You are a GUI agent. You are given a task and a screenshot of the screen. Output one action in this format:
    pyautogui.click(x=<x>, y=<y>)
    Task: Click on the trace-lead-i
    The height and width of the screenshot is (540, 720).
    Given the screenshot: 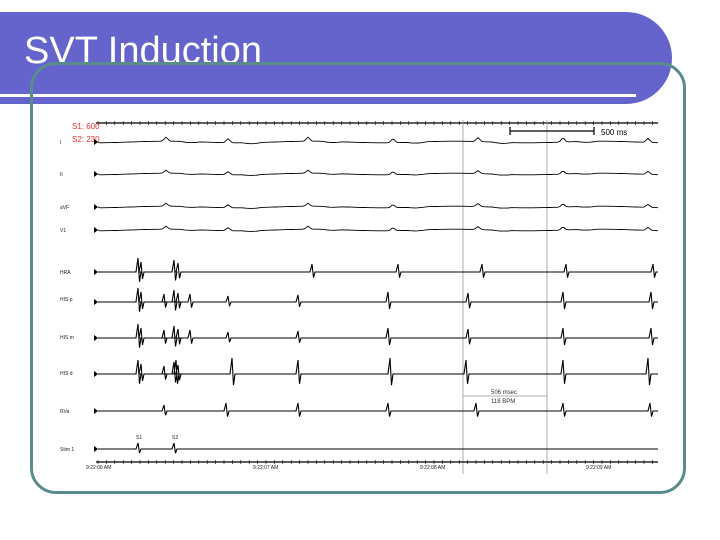 What is the action you would take?
    pyautogui.click(x=378, y=140)
    